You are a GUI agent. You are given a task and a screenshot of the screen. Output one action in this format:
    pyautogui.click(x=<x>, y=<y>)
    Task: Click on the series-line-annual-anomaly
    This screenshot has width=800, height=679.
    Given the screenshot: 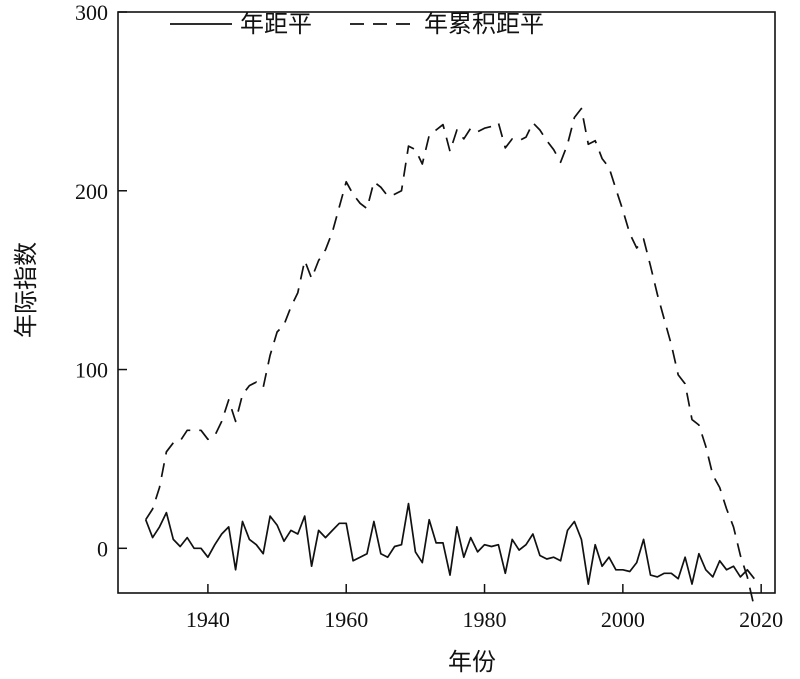 What is the action you would take?
    pyautogui.click(x=449, y=543)
    